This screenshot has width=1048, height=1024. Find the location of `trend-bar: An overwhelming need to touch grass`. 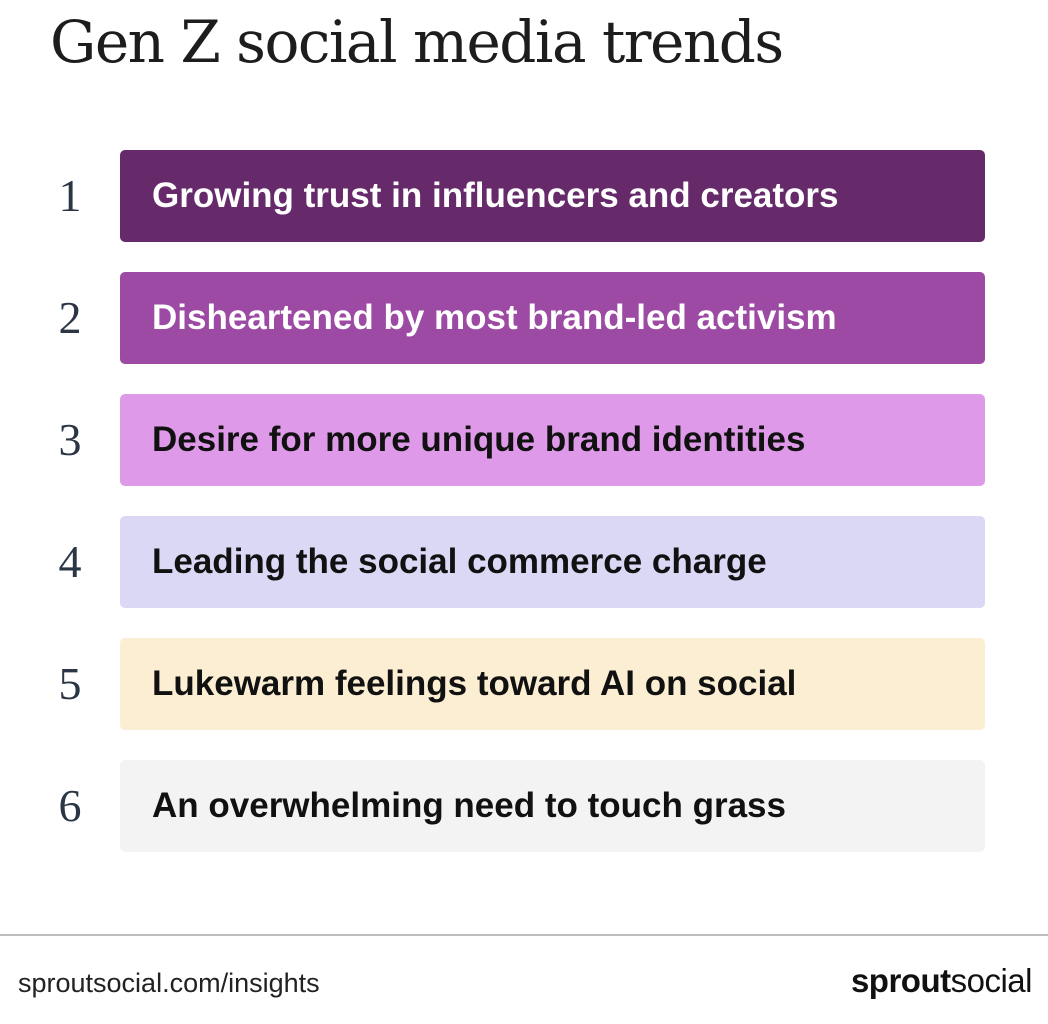

trend-bar: An overwhelming need to touch grass is located at coordinates (552, 806).